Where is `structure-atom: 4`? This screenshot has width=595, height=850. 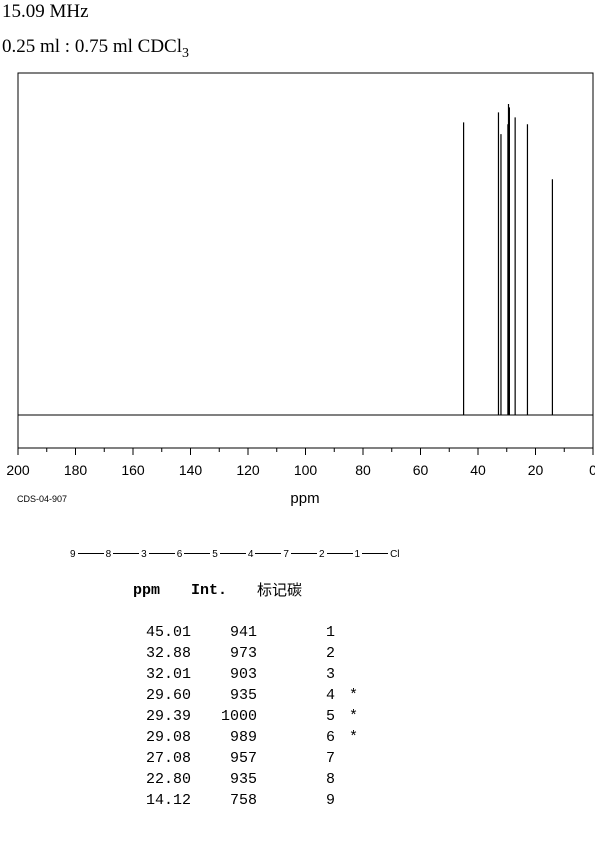 structure-atom: 4 is located at coordinates (250, 554).